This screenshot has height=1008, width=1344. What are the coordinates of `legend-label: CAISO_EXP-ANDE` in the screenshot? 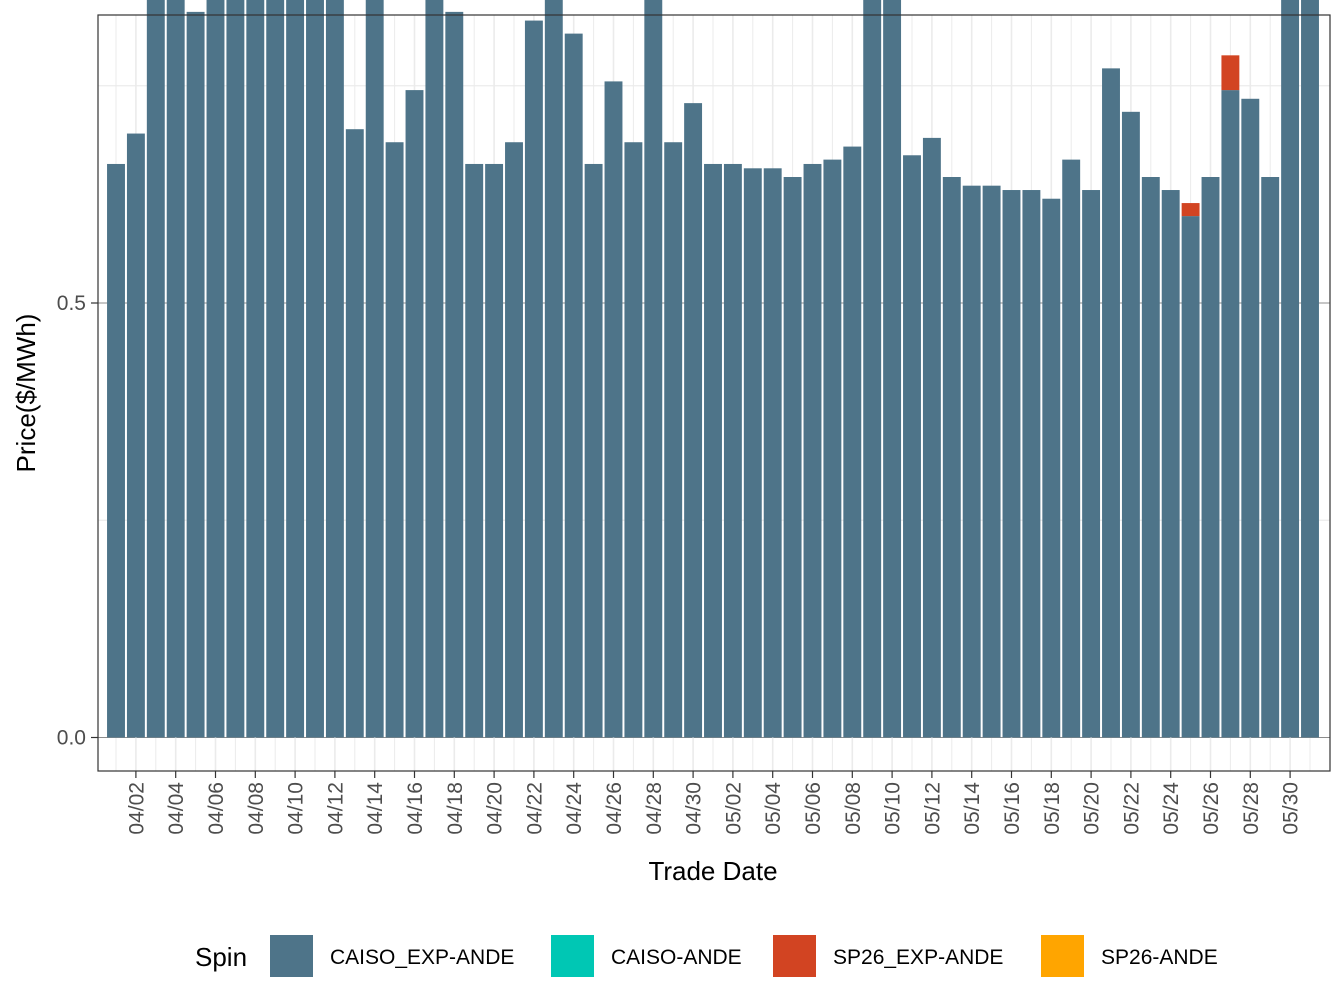 It's located at (422, 957).